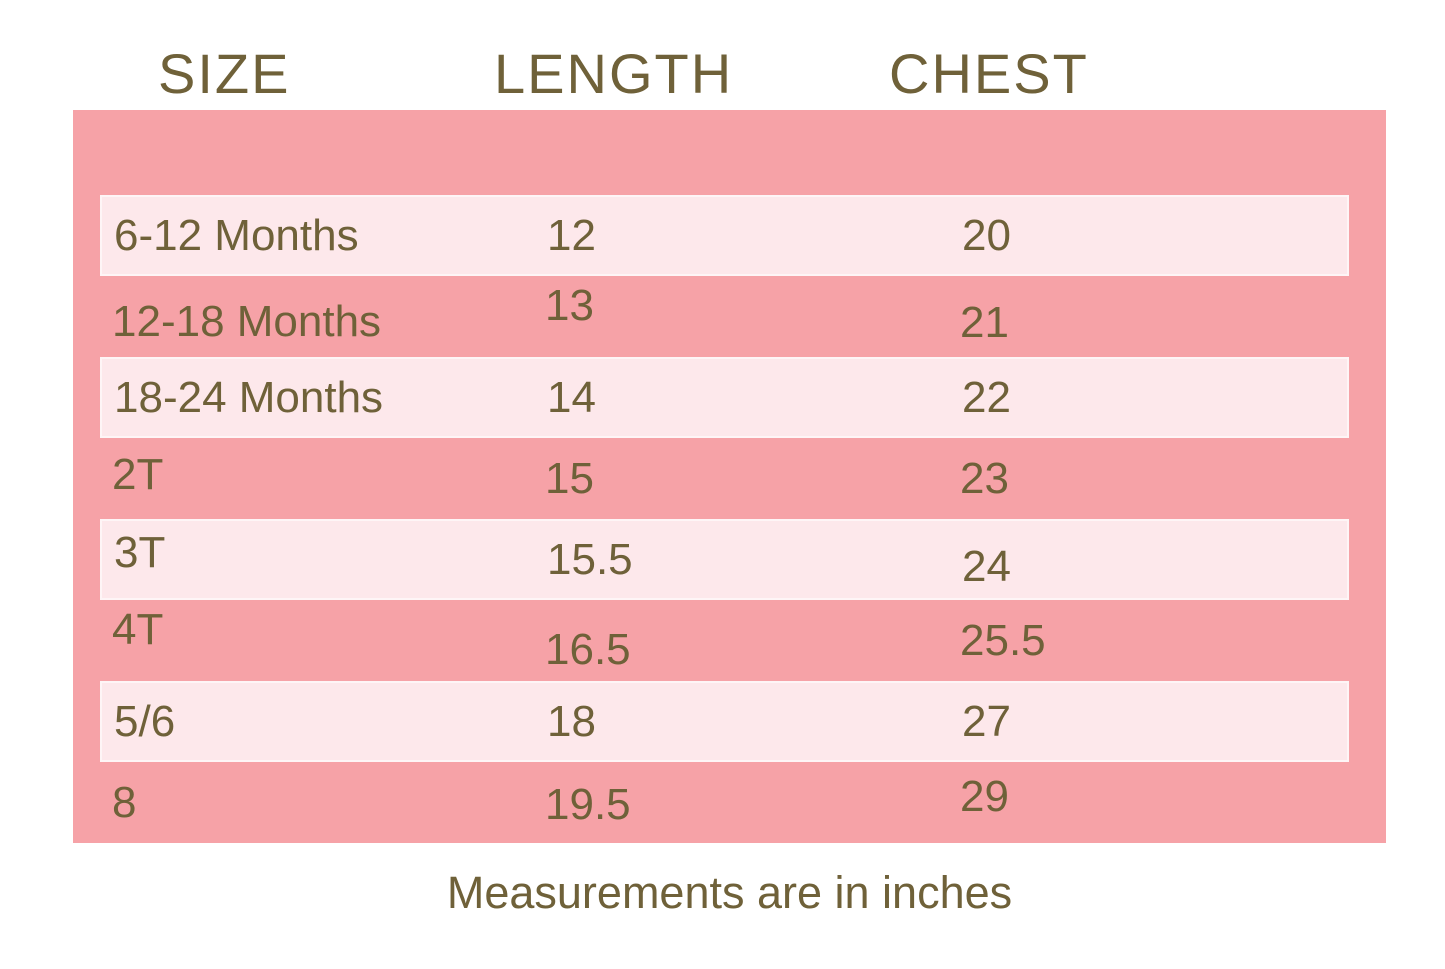 The image size is (1445, 969). I want to click on chest-cell: 25.5, so click(1003, 640).